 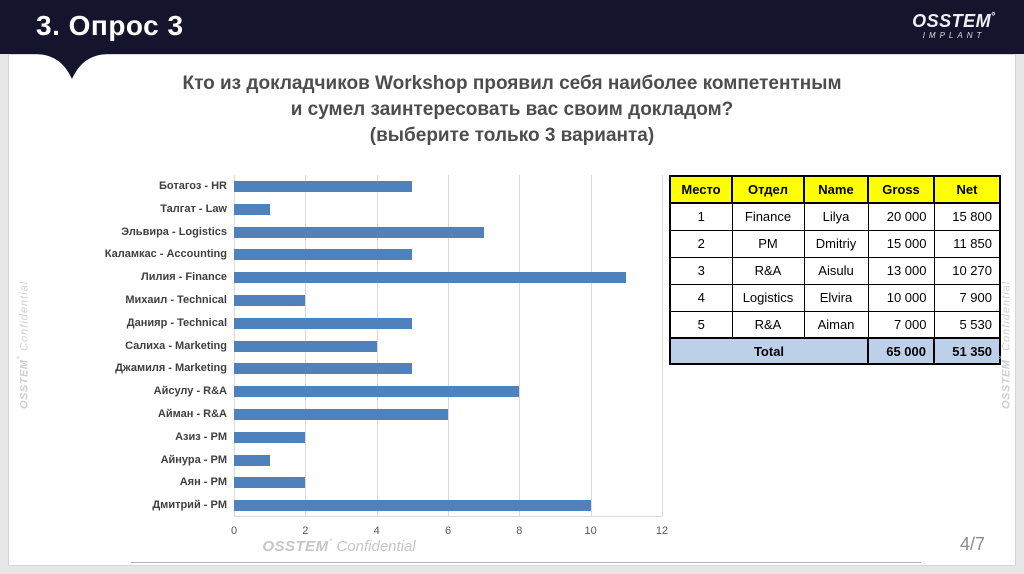 What do you see at coordinates (339, 546) in the screenshot?
I see `confidential-watermark-bottom: OSSTEM° Confidential` at bounding box center [339, 546].